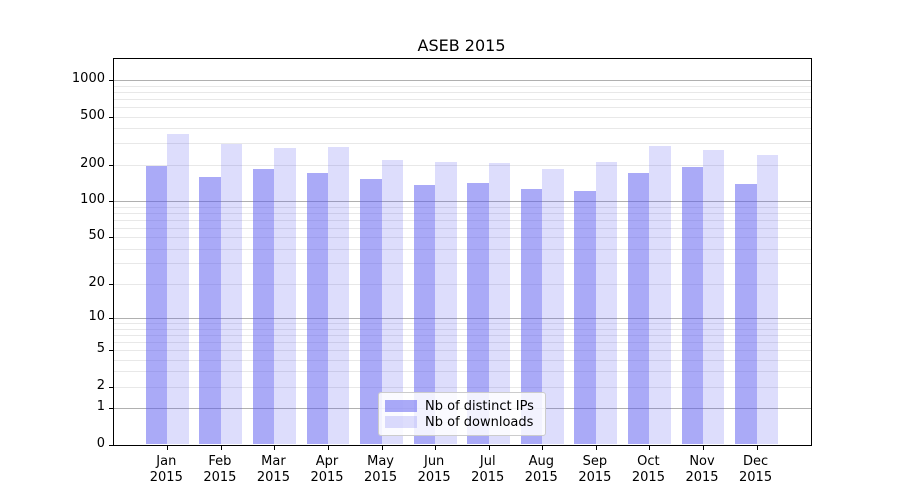 The height and width of the screenshot is (500, 900). I want to click on bar-downloads-jan, so click(178, 289).